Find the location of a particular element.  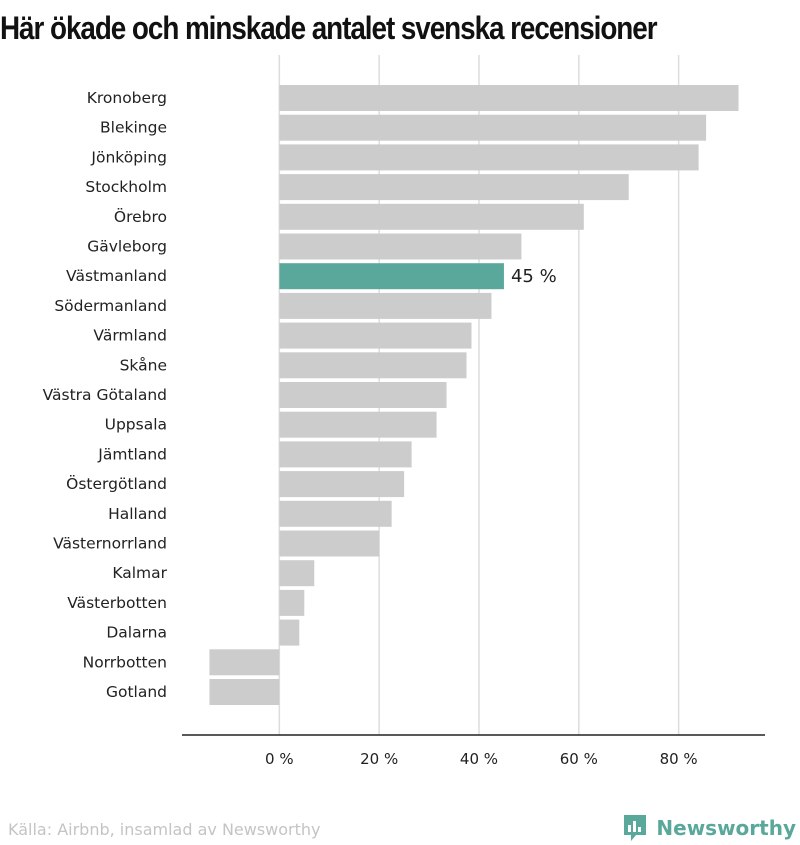

category-label: Gotland is located at coordinates (136, 692).